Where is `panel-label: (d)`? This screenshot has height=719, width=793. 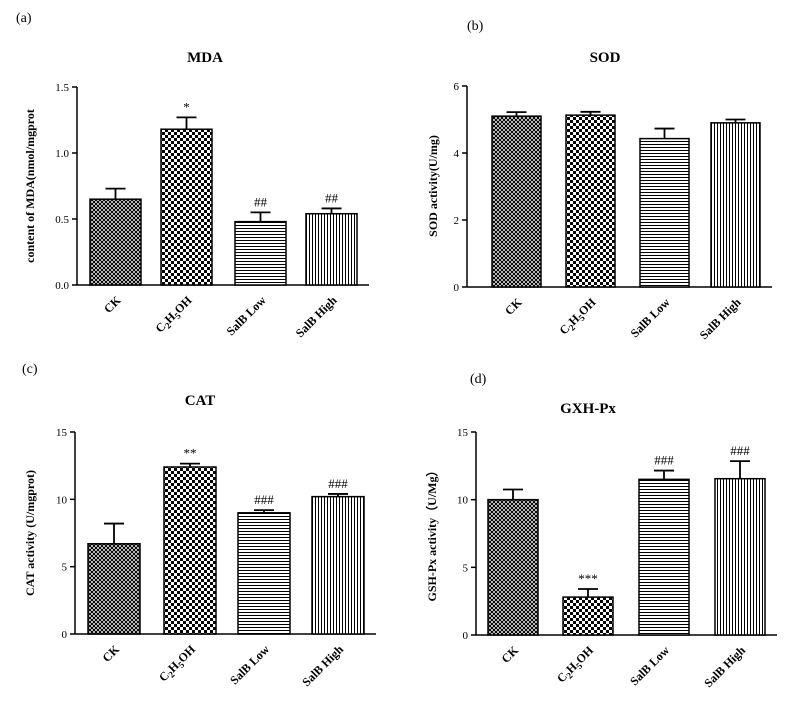
panel-label: (d) is located at coordinates (478, 379).